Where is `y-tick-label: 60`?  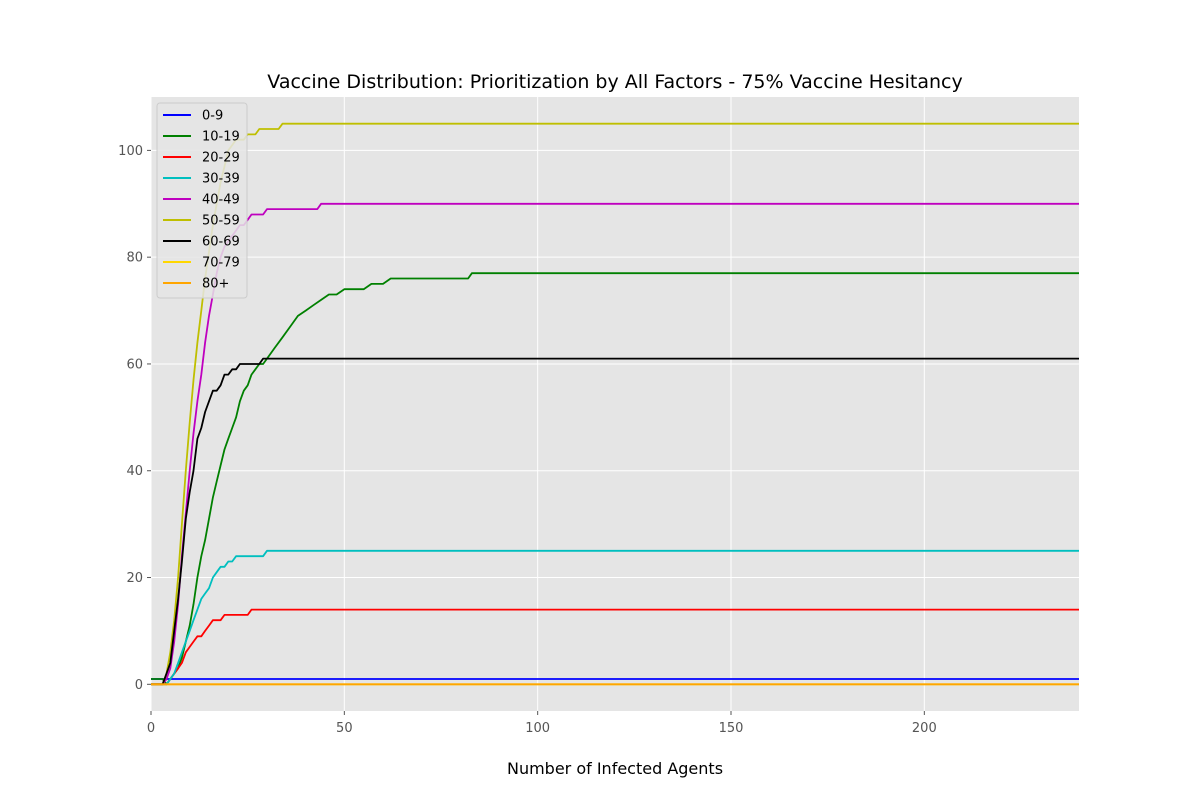 y-tick-label: 60 is located at coordinates (134, 364).